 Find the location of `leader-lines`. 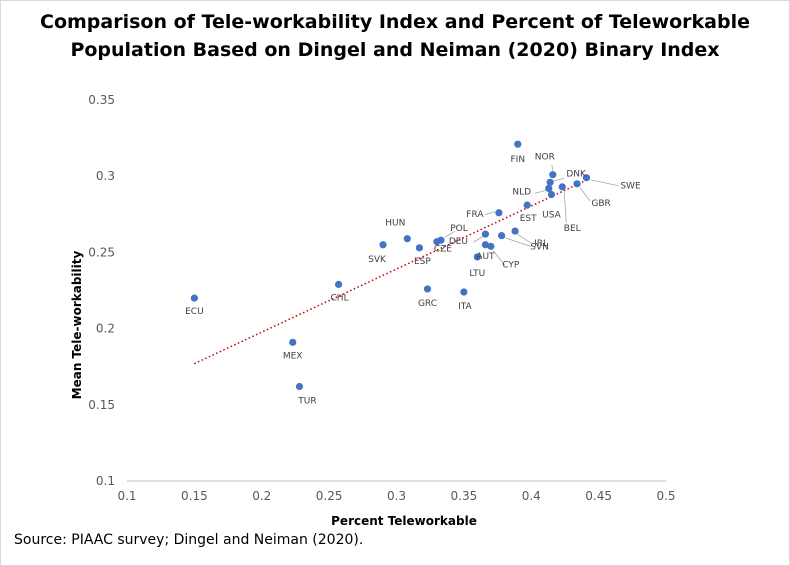

leader-lines is located at coordinates (531, 215).